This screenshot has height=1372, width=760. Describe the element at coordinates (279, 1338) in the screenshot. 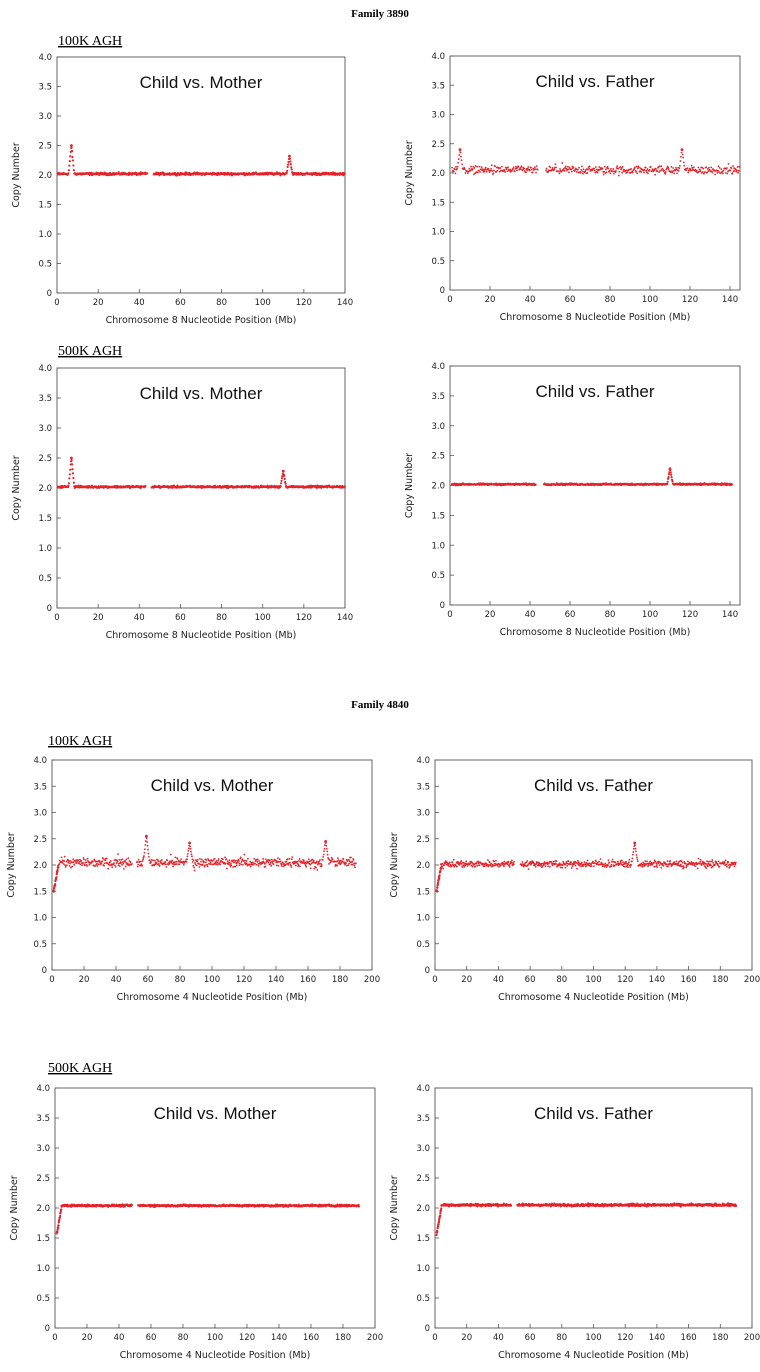

I see `x-tick-label: 140` at that location.